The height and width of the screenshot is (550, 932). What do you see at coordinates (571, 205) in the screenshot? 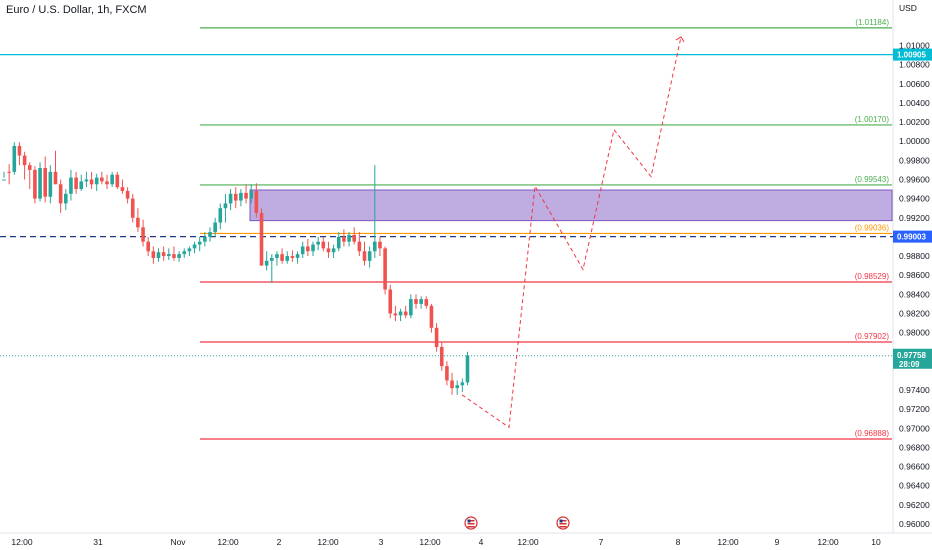
I see `resistance-zone` at bounding box center [571, 205].